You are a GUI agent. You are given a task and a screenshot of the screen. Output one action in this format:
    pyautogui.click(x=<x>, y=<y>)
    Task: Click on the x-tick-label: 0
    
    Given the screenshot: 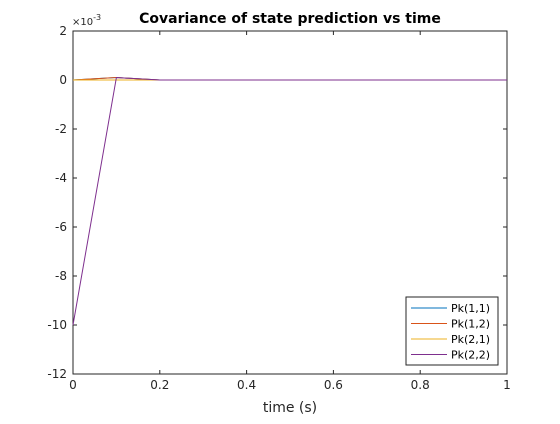 What is the action you would take?
    pyautogui.click(x=73, y=385)
    